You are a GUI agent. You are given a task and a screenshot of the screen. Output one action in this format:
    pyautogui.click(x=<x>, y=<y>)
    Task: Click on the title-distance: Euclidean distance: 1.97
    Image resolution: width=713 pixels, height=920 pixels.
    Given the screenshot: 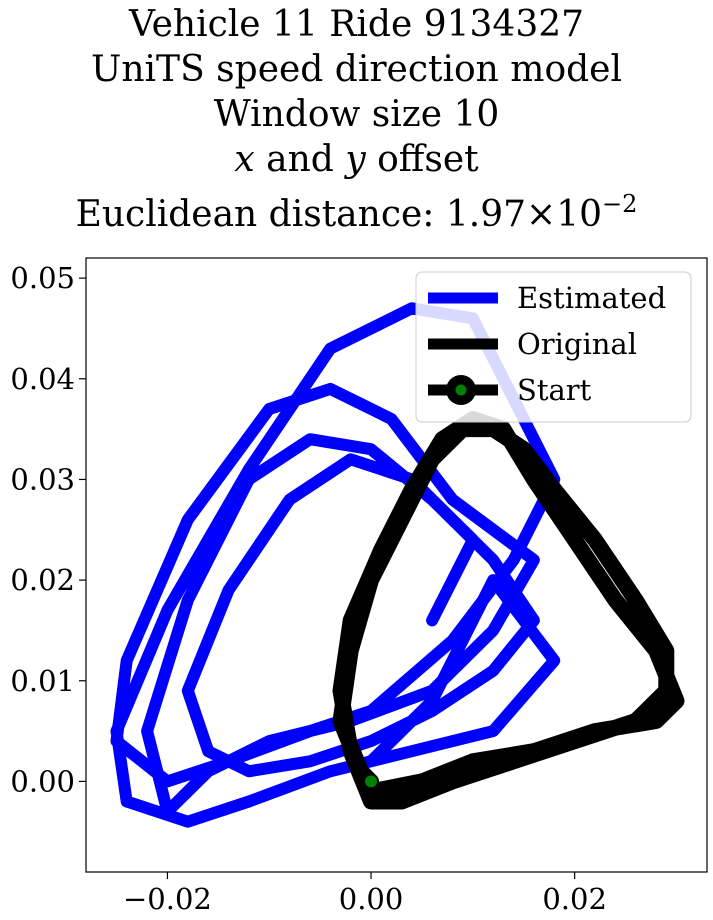 What is the action you would take?
    pyautogui.click(x=301, y=214)
    